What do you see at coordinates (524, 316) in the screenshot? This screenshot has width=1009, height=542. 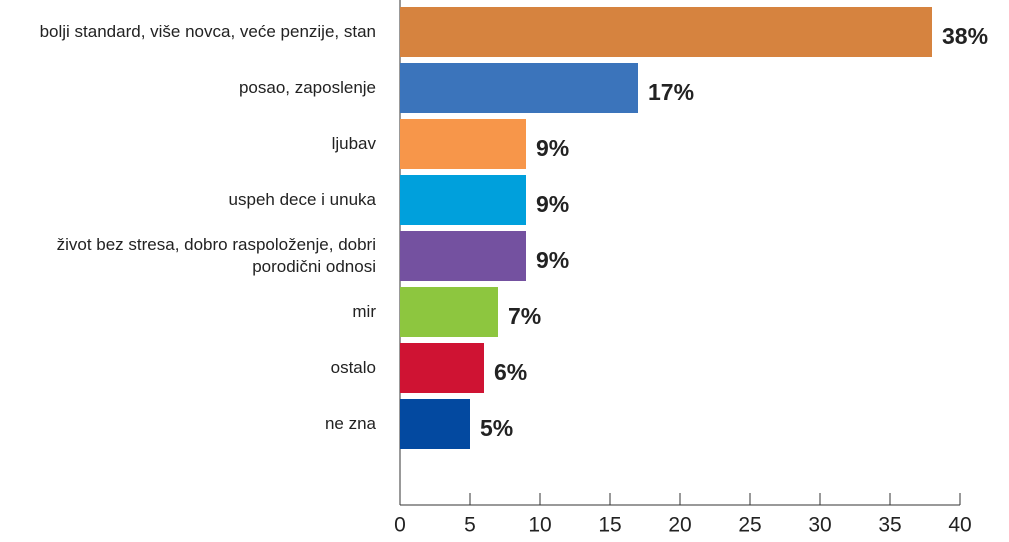 I see `value-label: 7%` at bounding box center [524, 316].